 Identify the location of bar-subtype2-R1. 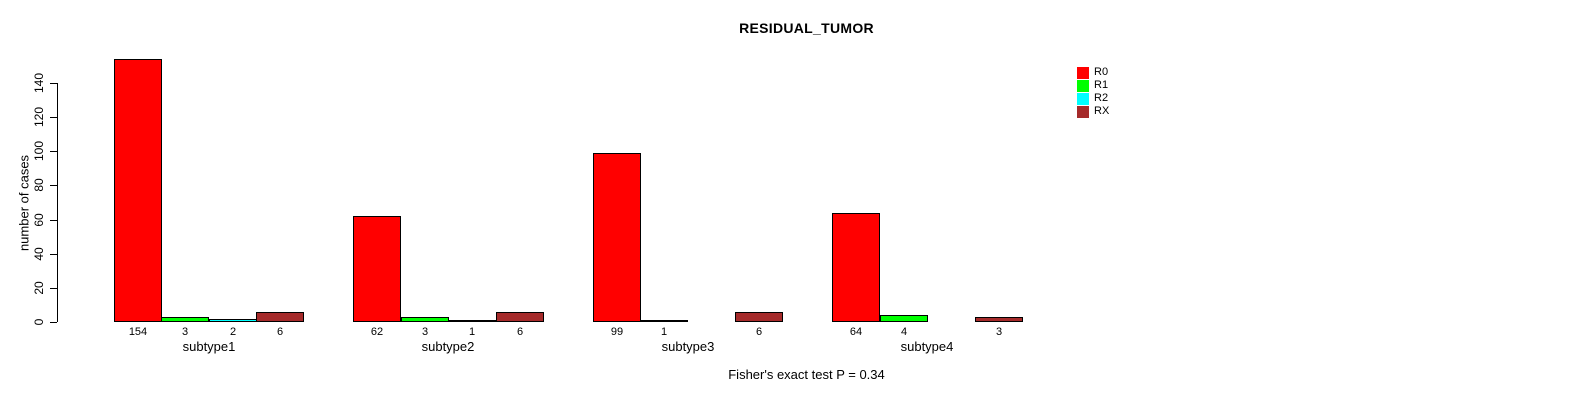
(425, 319).